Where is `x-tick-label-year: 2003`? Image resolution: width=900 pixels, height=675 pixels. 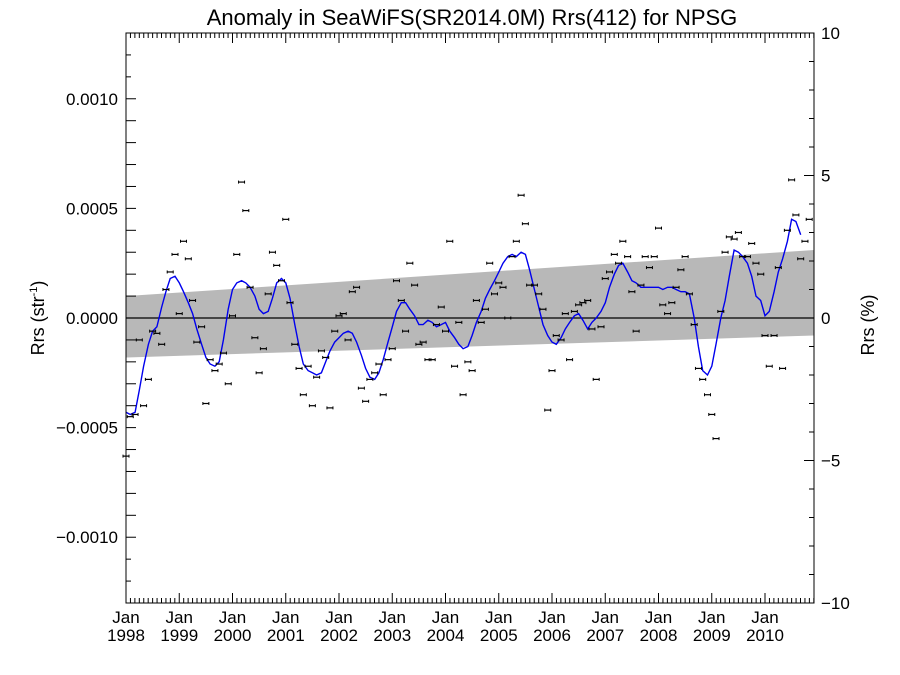 x-tick-label-year: 2003 is located at coordinates (392, 635).